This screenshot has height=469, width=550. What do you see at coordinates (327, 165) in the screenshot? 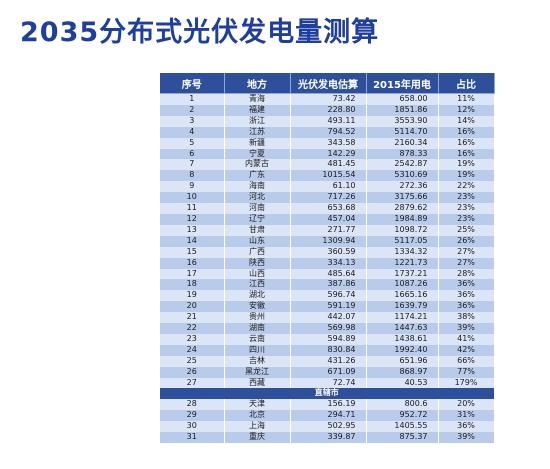
I see `table-row: 7 内蒙古 481.45 2542.87 19%` at bounding box center [327, 165].